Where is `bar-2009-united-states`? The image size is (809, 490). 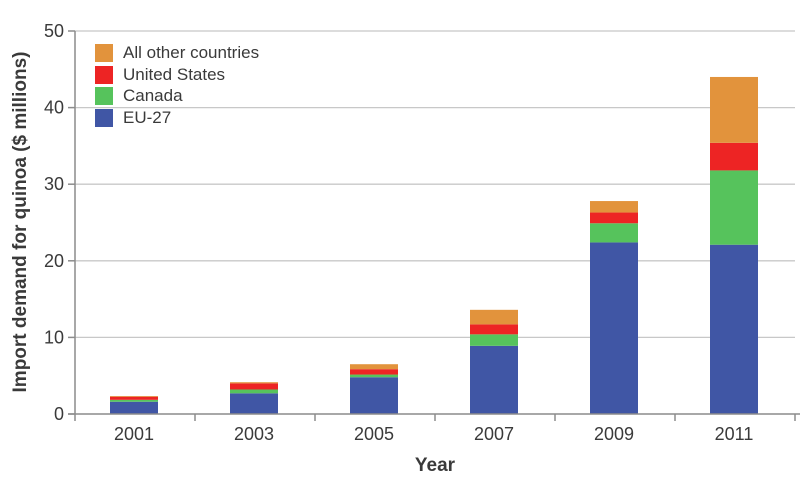
bar-2009-united-states is located at coordinates (614, 218).